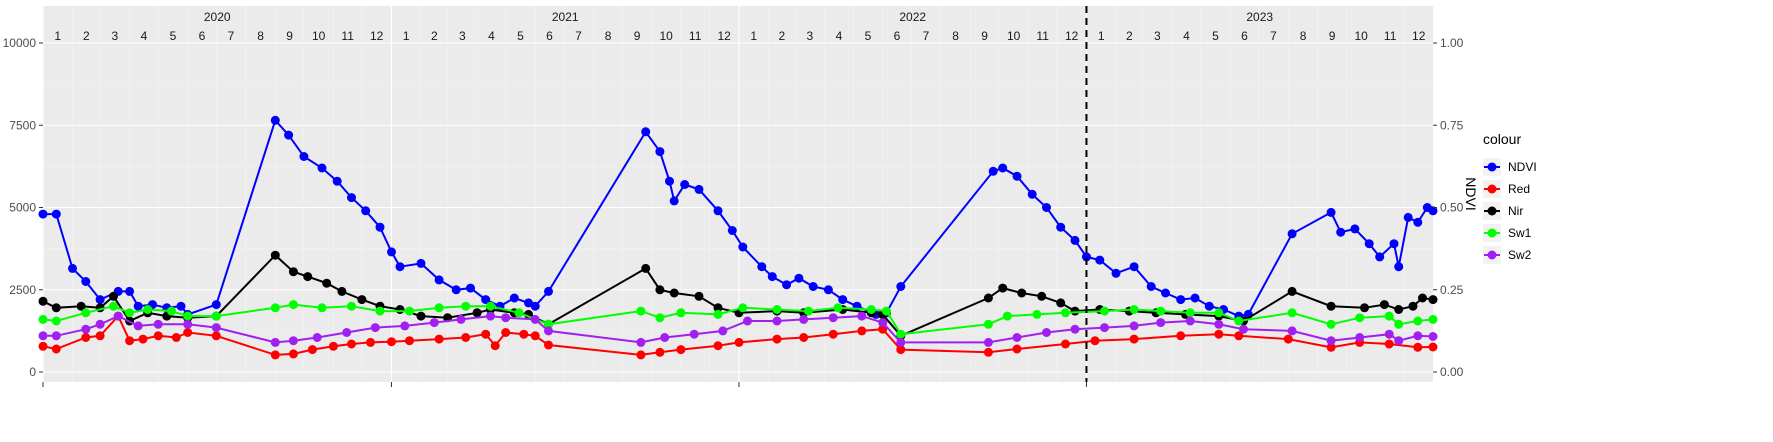 The image size is (1773, 442). What do you see at coordinates (1244, 36) in the screenshot?
I see `month-label: 6` at bounding box center [1244, 36].